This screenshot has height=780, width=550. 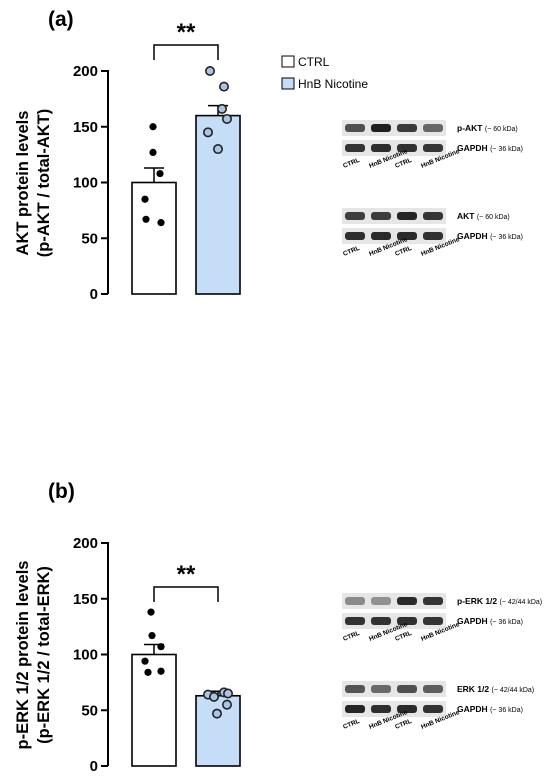 What do you see at coordinates (499, 601) in the screenshot?
I see `blot-row-label: p-ERK 1/2 (~ 42/44 kDa)` at bounding box center [499, 601].